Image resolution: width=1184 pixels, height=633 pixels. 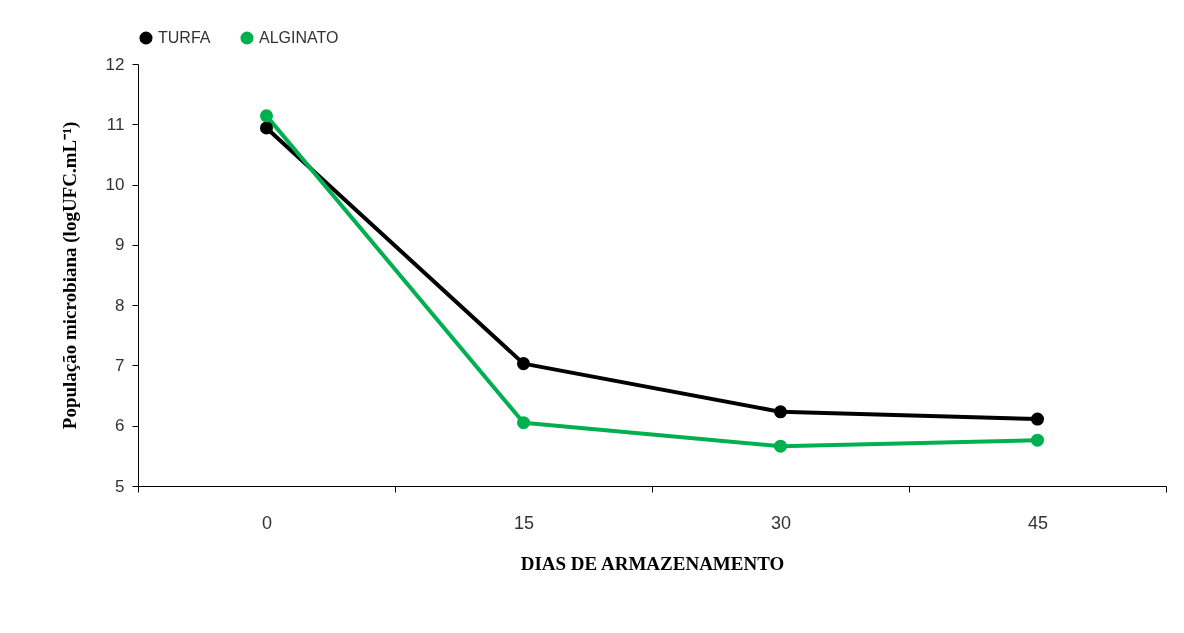 What do you see at coordinates (120, 305) in the screenshot?
I see `y-tick-label: 8` at bounding box center [120, 305].